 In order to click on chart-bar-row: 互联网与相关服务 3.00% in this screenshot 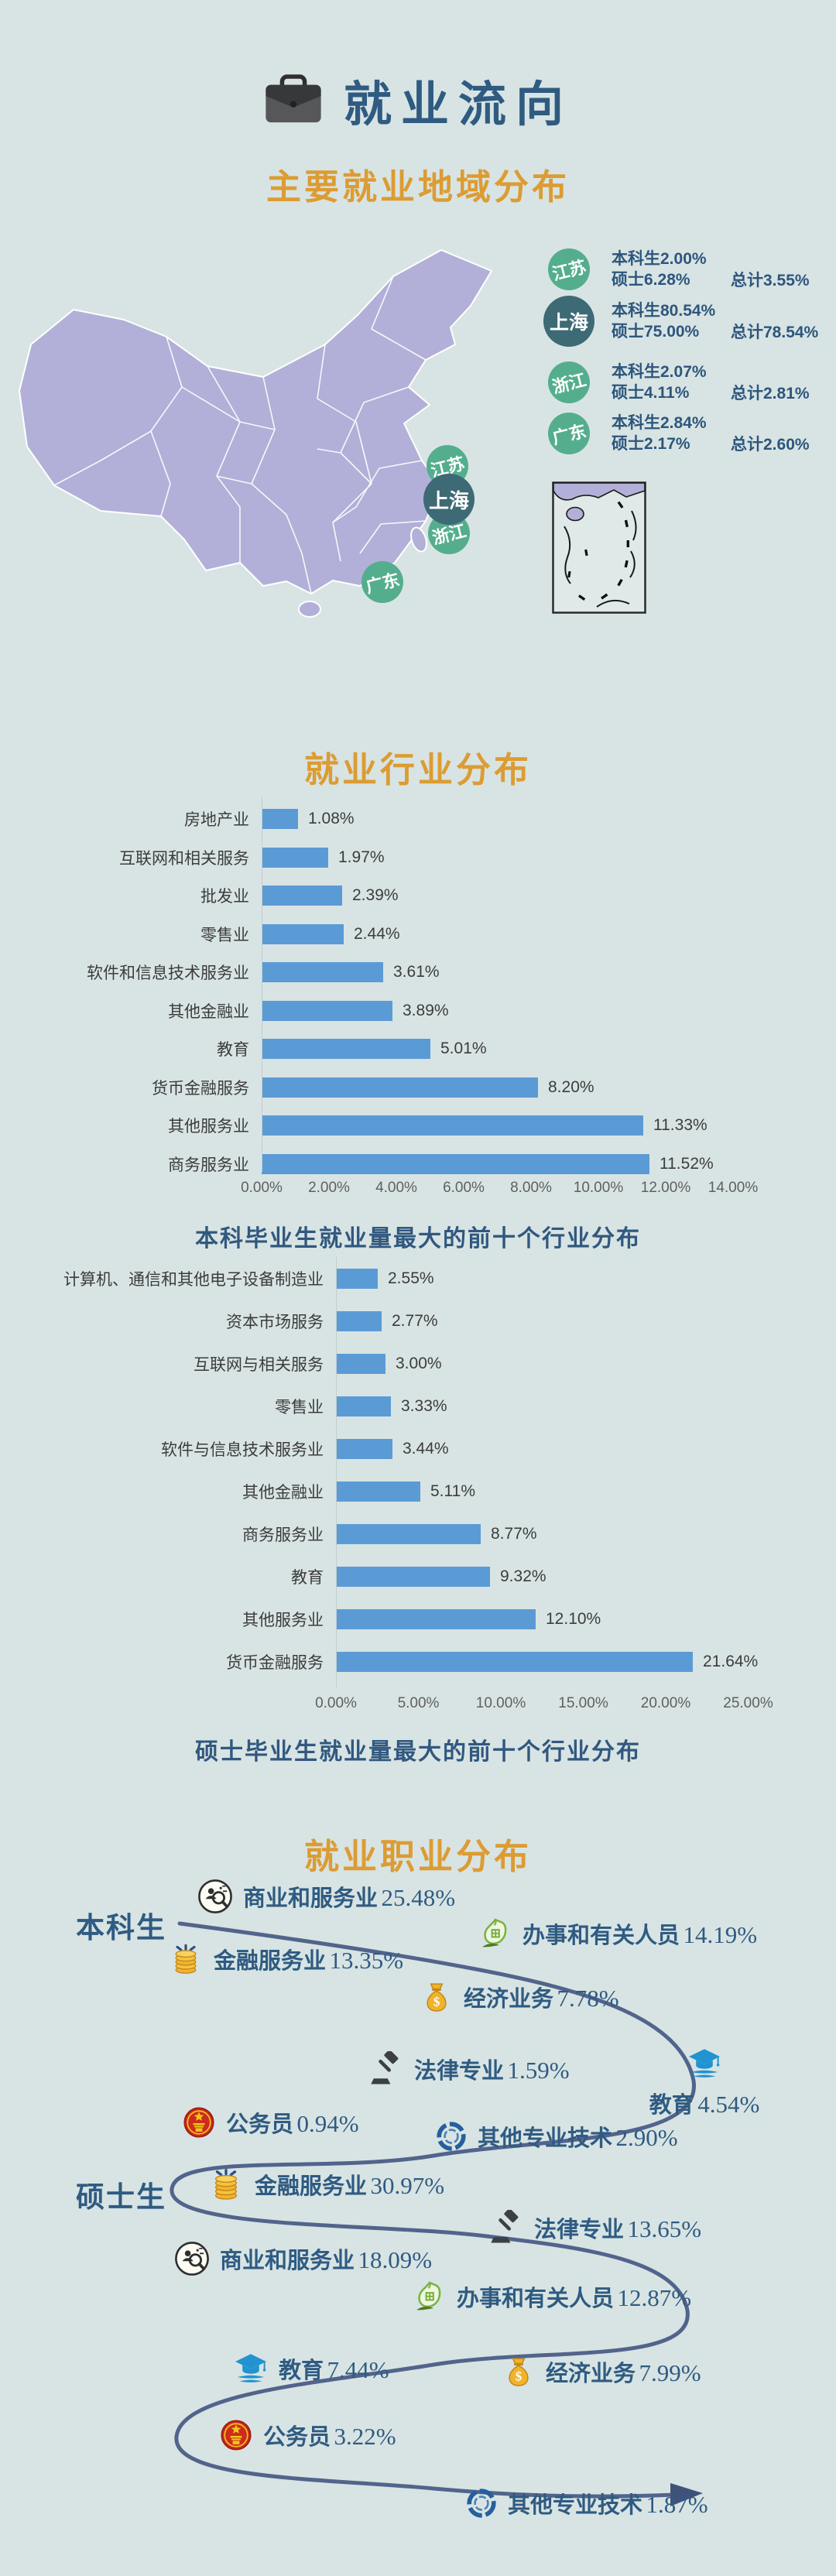, I will do `click(221, 1363)`.